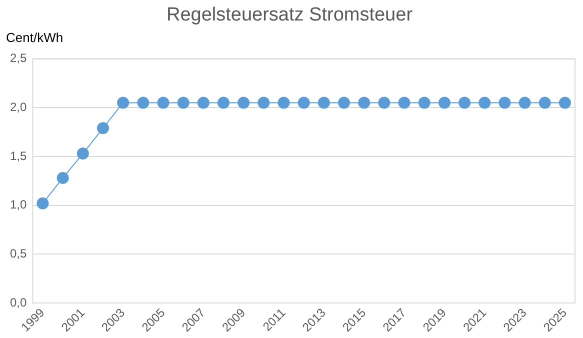  Describe the element at coordinates (18, 205) in the screenshot. I see `y-tick-label: 1,0` at that location.